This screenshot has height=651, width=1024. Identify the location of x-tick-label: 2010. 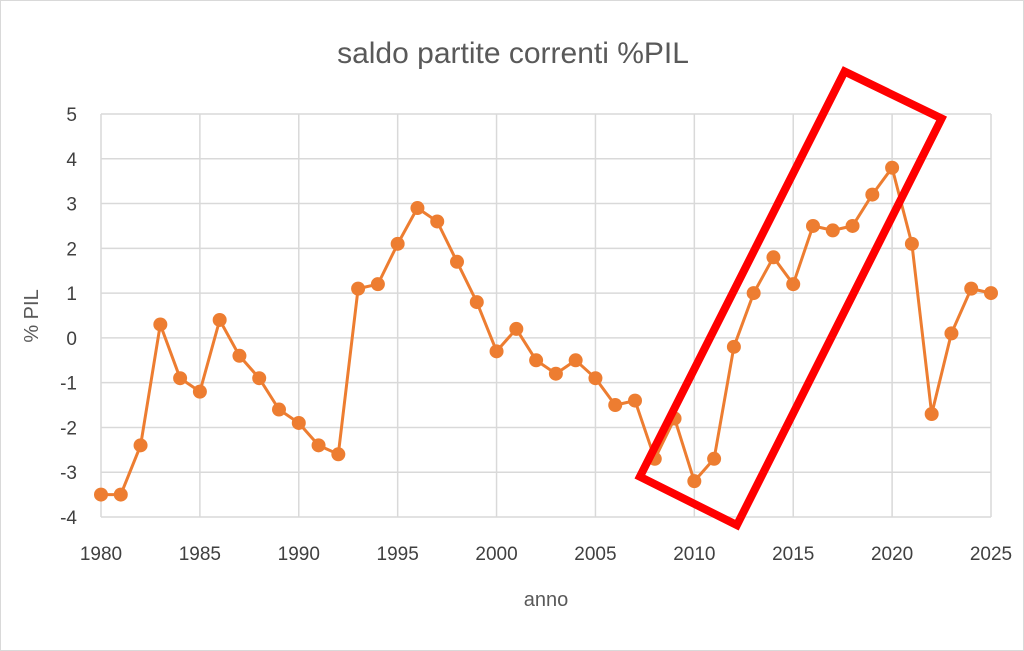
(694, 554).